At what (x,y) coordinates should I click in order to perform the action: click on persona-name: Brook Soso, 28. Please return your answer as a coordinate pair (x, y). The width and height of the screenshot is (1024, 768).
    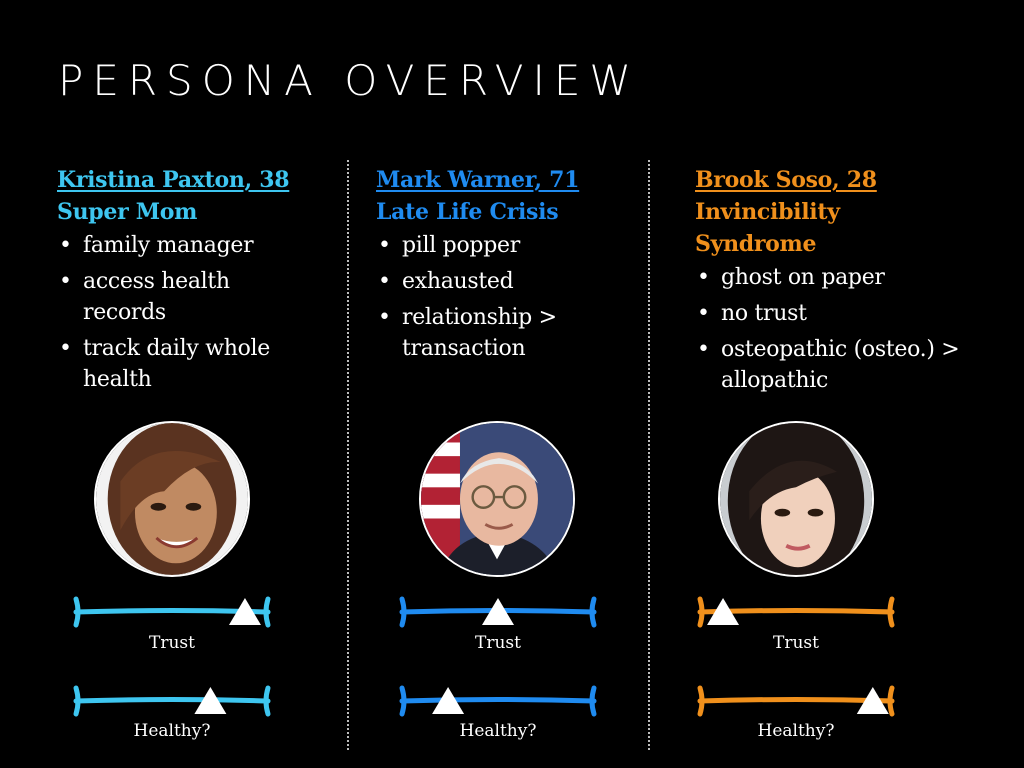
    Looking at the image, I should click on (786, 180).